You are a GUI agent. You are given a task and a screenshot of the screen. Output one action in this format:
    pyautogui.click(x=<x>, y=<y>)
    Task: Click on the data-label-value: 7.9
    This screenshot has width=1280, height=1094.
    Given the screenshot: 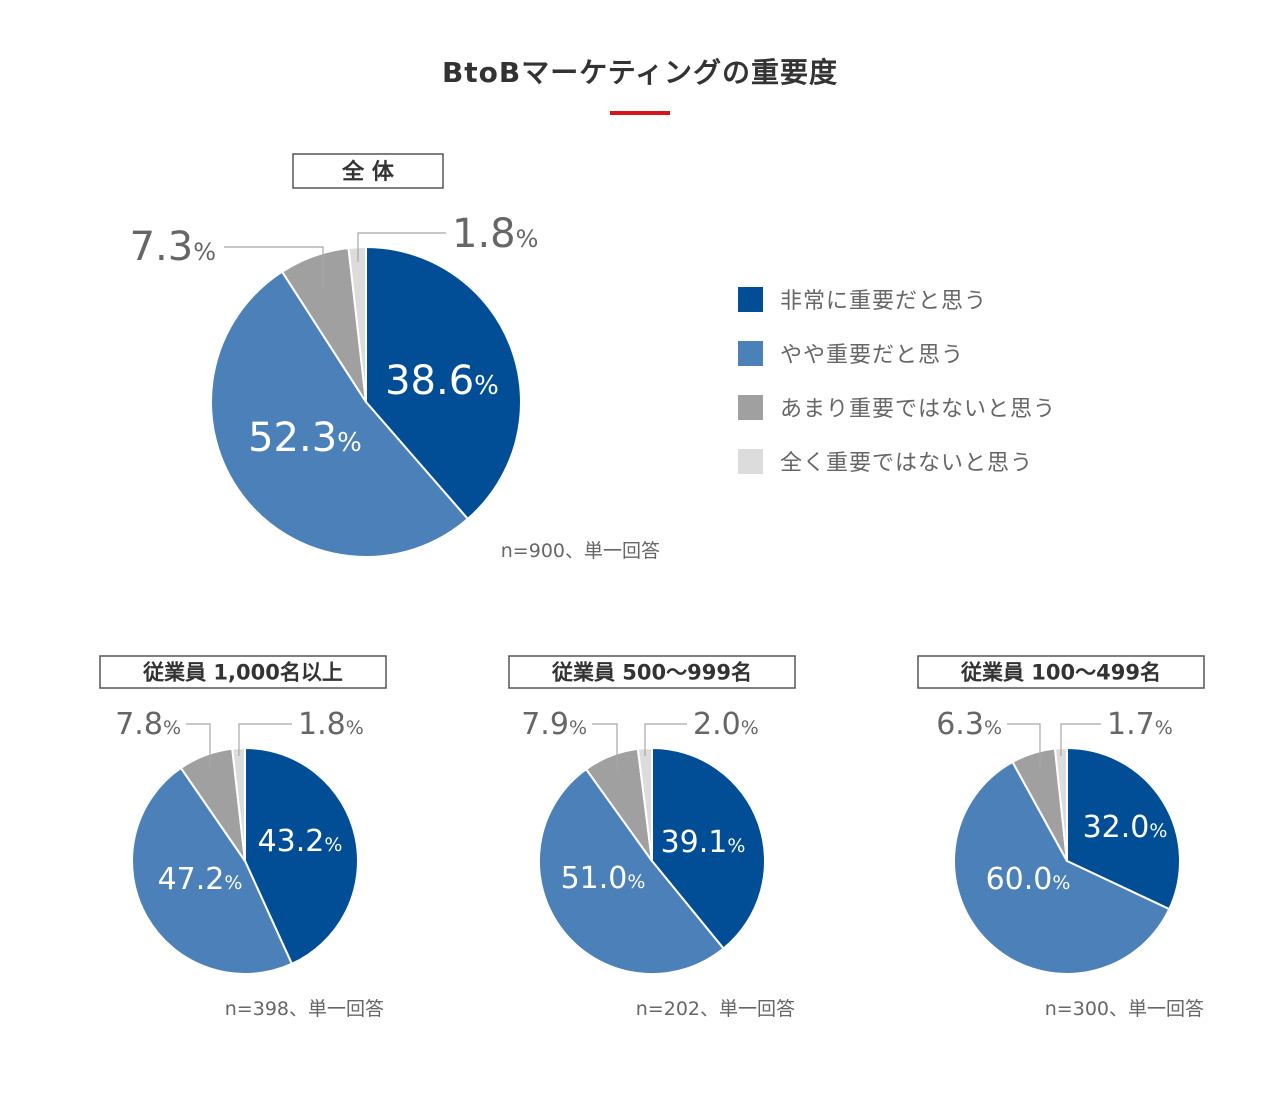 What is the action you would take?
    pyautogui.click(x=545, y=724)
    